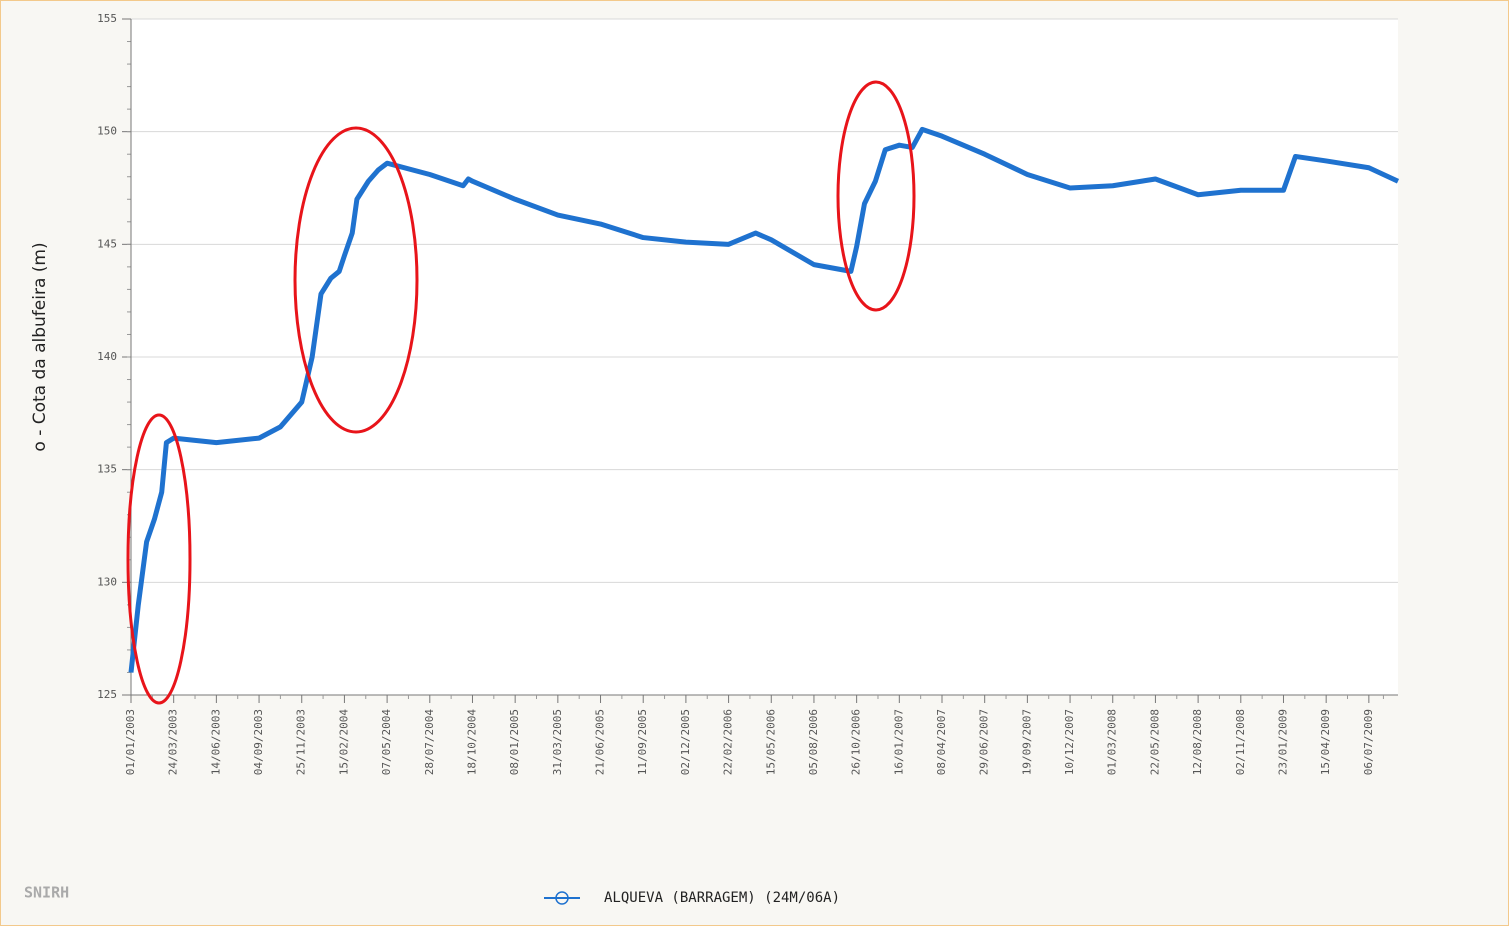 The height and width of the screenshot is (926, 1509). Describe the element at coordinates (1154, 742) in the screenshot. I see `x-tick-label: 22/05/2008` at that location.